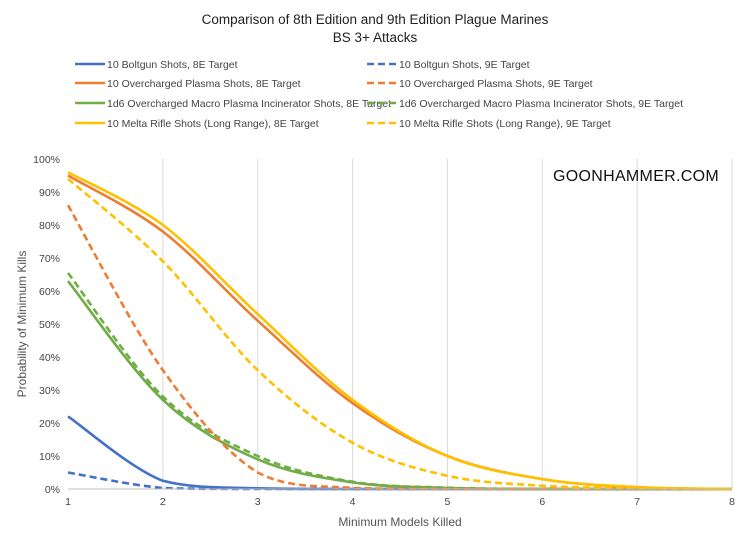  Describe the element at coordinates (49, 358) in the screenshot. I see `y-tick-label: 40%` at that location.